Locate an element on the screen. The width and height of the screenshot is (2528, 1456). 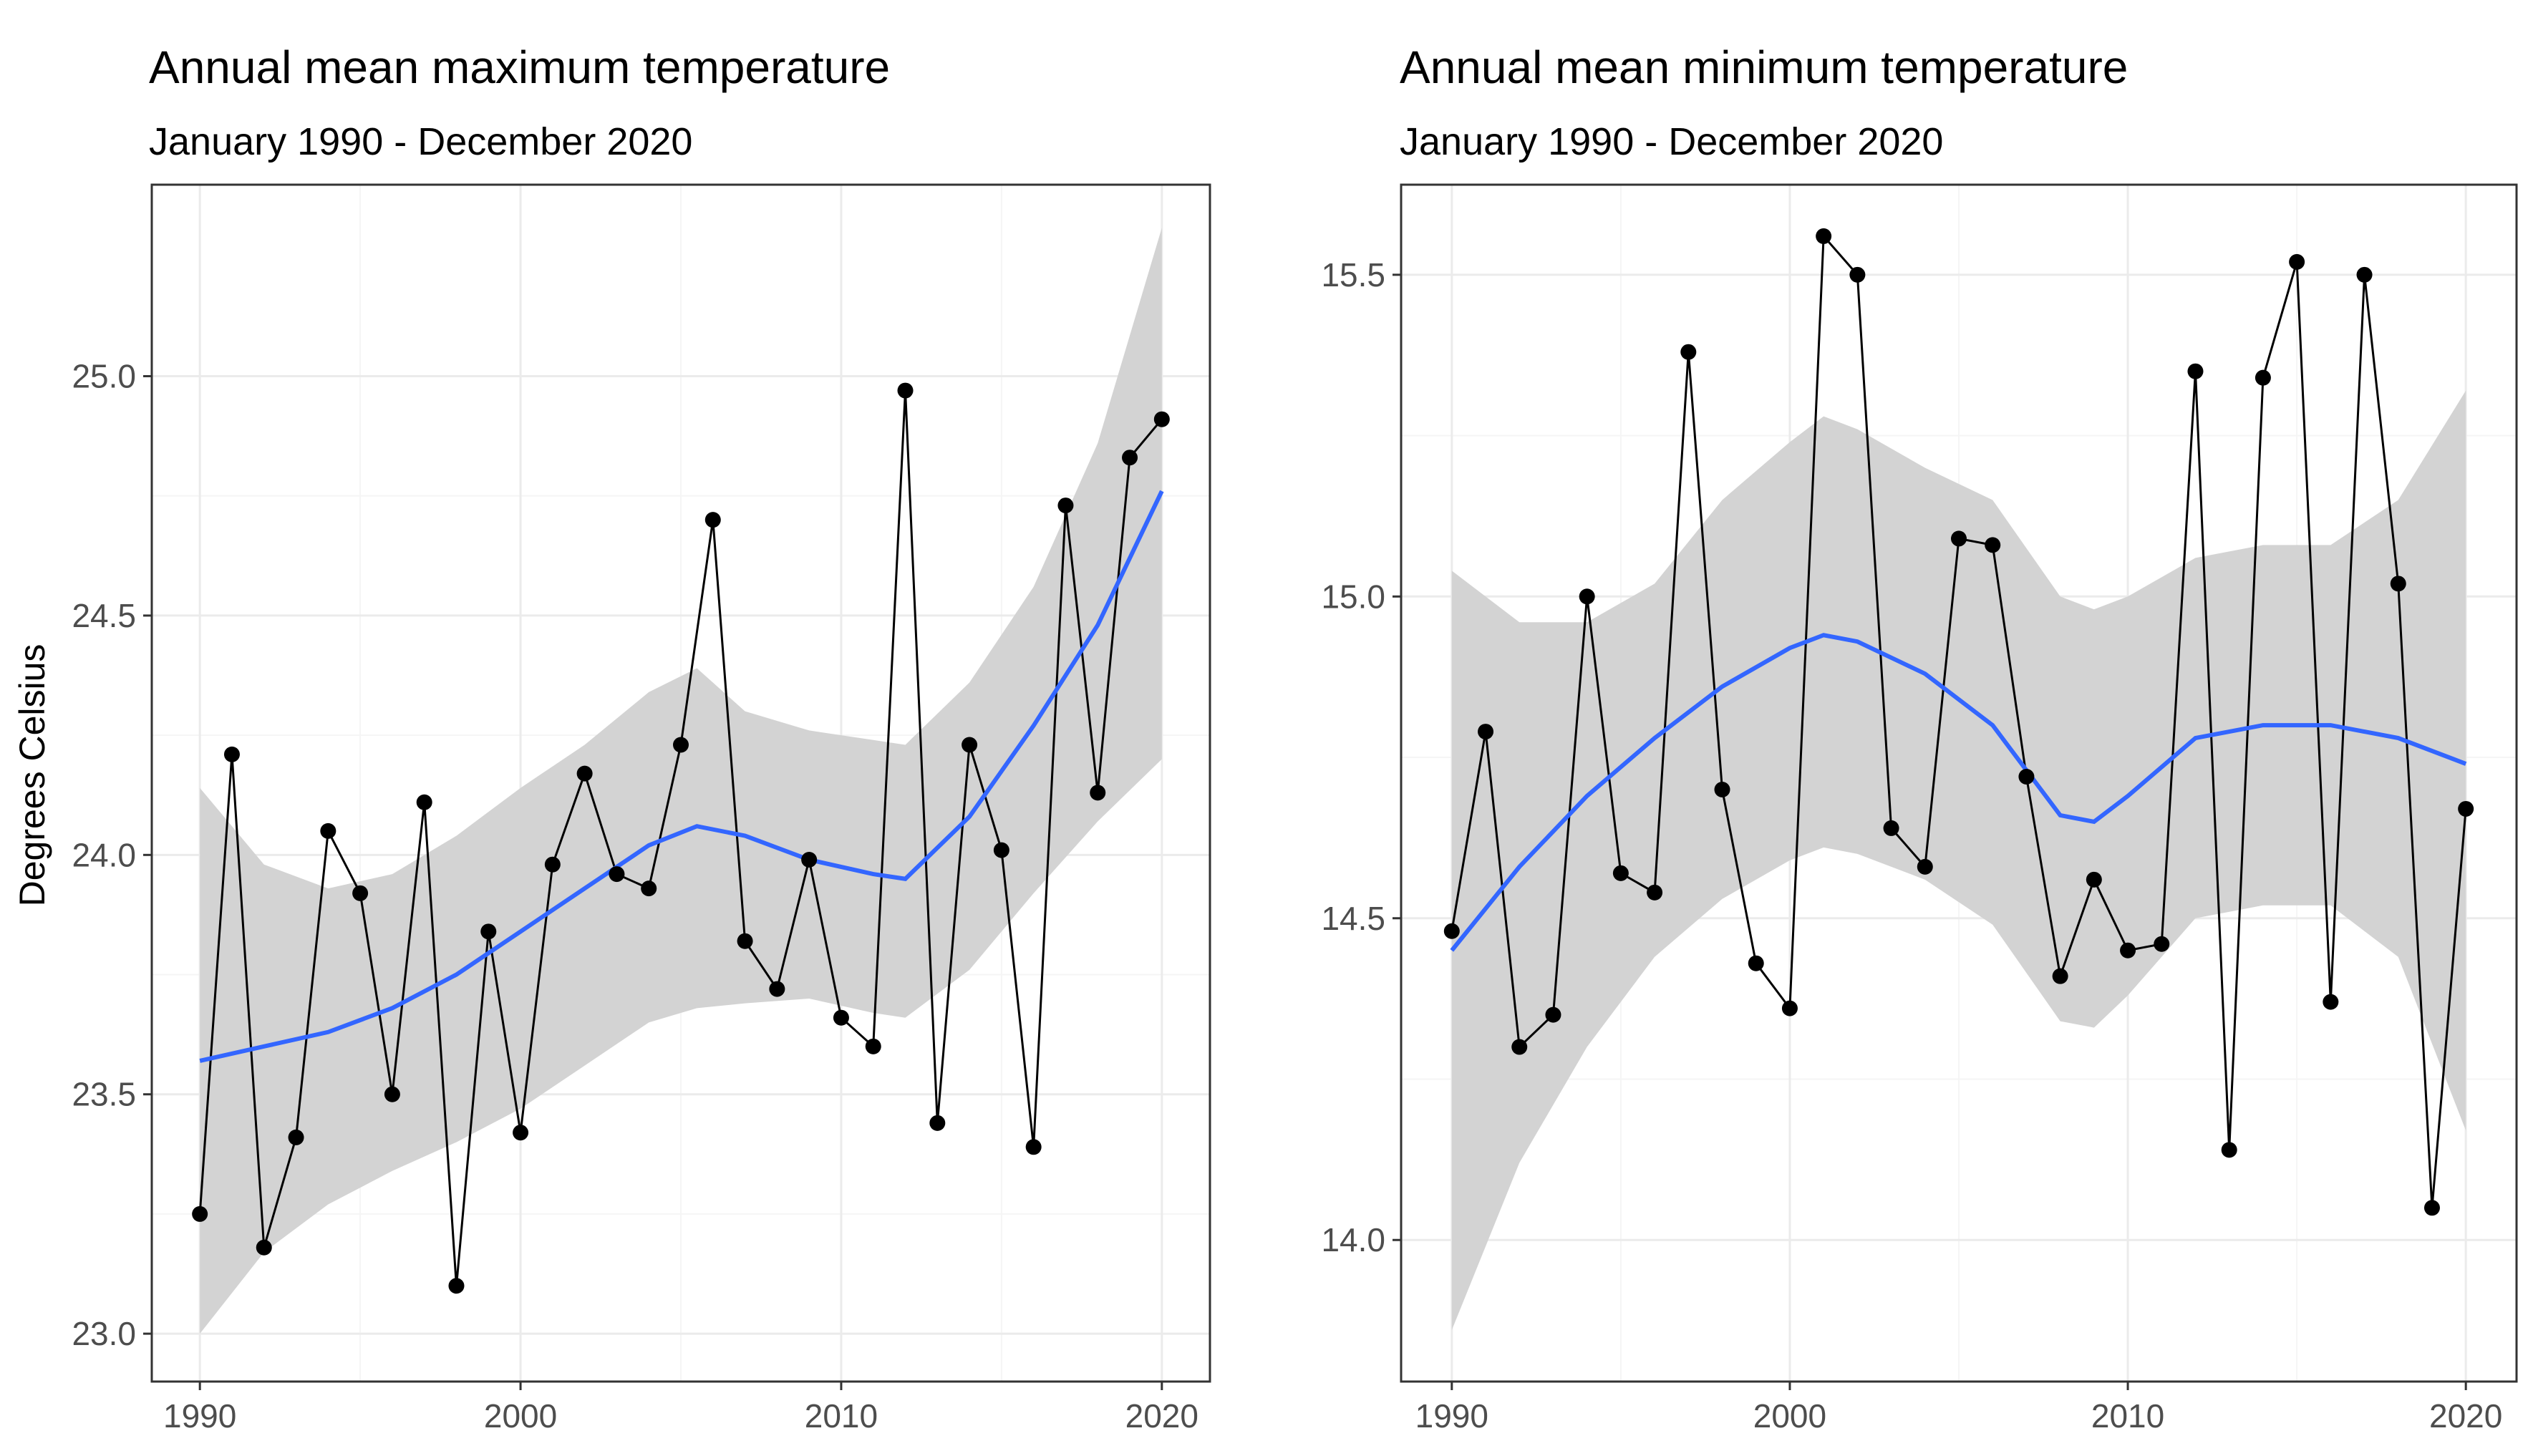
y-tick-label: 24.5 is located at coordinates (104, 615).